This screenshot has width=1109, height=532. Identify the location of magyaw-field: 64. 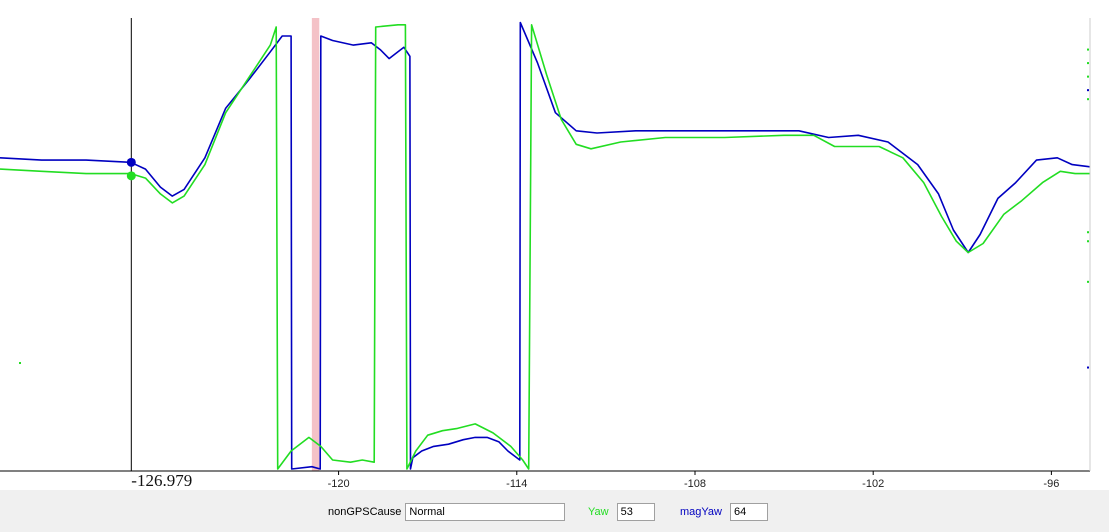
(748, 512).